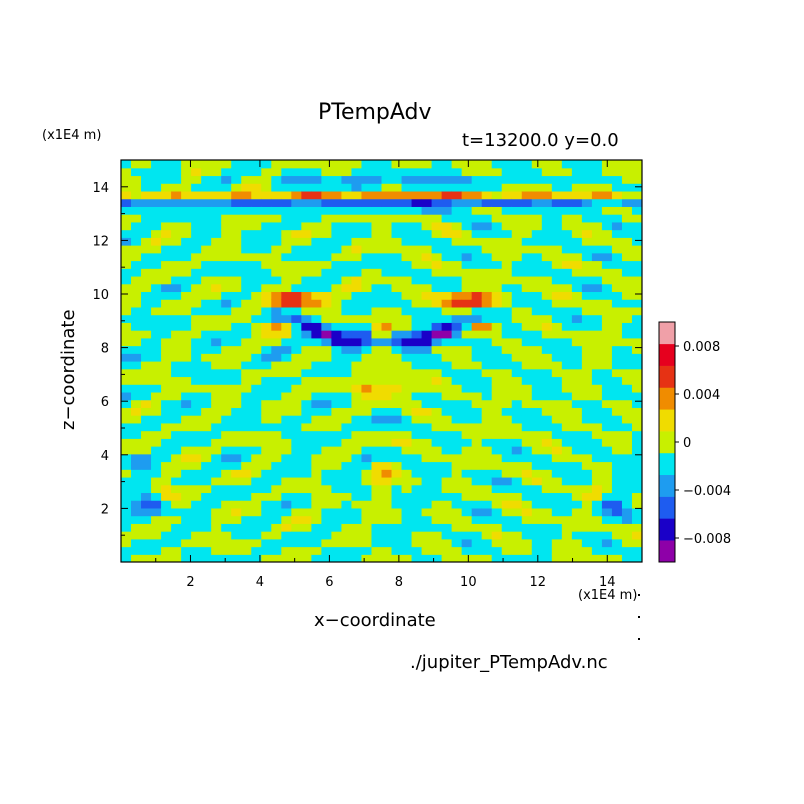  I want to click on x-tick-label: 6, so click(329, 582).